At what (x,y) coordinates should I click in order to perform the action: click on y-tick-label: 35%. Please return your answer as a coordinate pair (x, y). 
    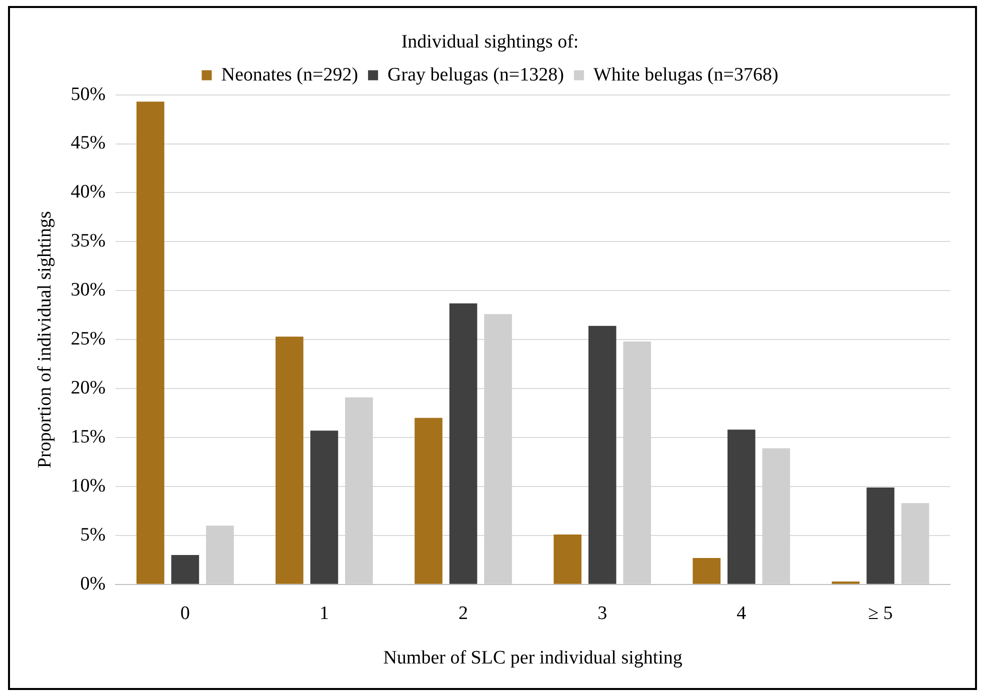
    Looking at the image, I should click on (88, 241).